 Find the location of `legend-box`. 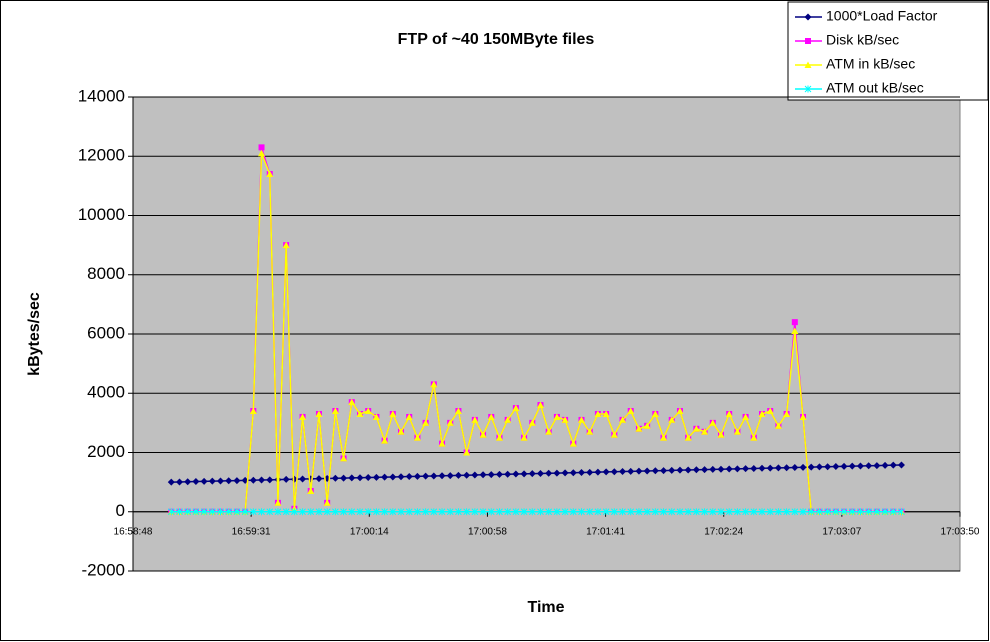

legend-box is located at coordinates (888, 51).